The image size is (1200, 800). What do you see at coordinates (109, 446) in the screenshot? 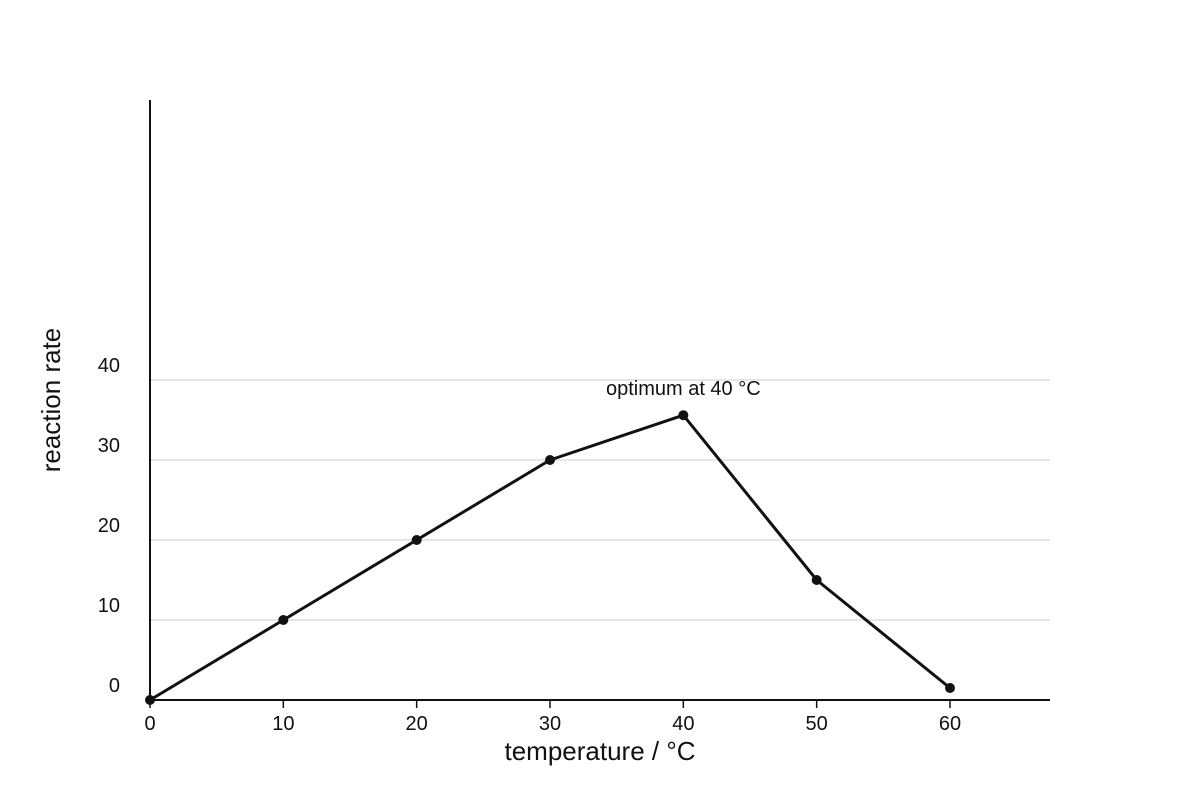
I see `y-tick-label: 30` at bounding box center [109, 446].